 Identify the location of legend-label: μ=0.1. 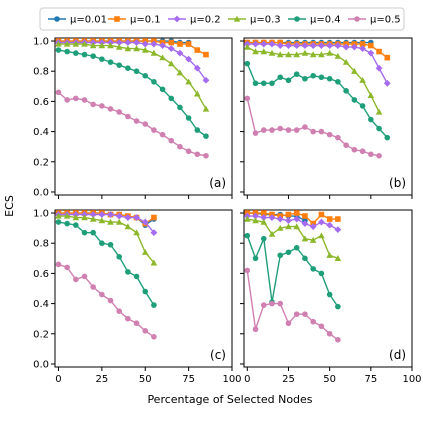
(145, 20).